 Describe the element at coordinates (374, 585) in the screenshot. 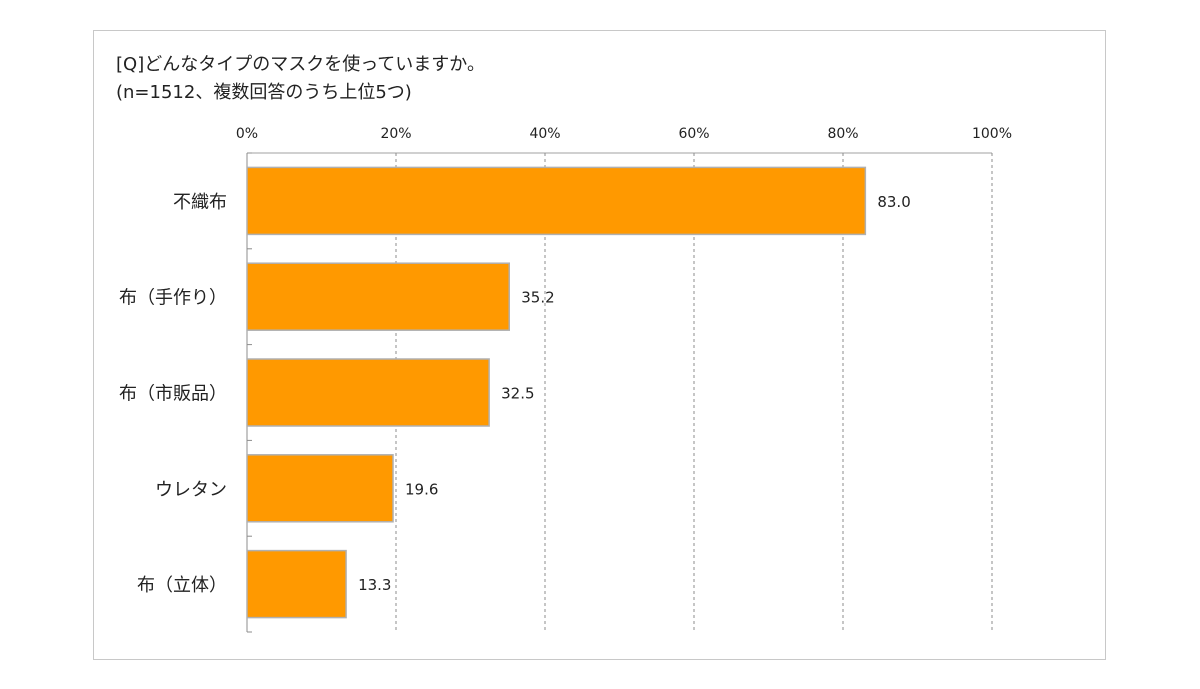

I see `value-label: 13.3` at that location.